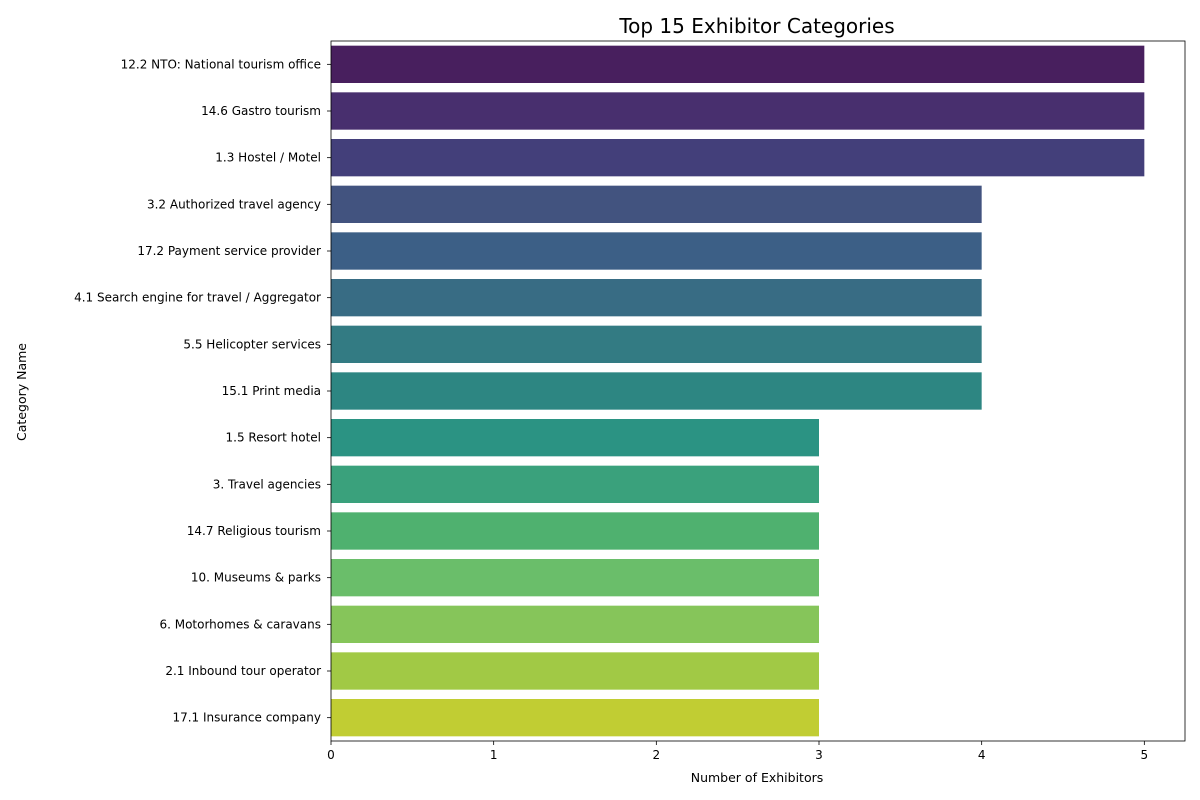 The image size is (1200, 800). What do you see at coordinates (331, 755) in the screenshot?
I see `x-tick-label: 0` at bounding box center [331, 755].